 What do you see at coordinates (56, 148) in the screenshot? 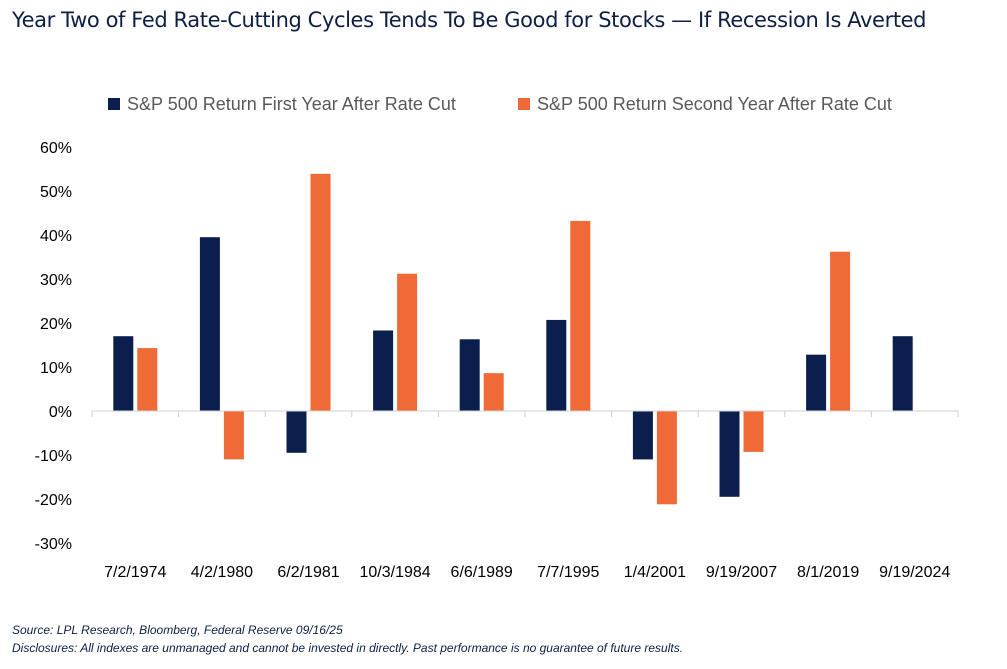
I see `y-tick-label: 60%` at bounding box center [56, 148].